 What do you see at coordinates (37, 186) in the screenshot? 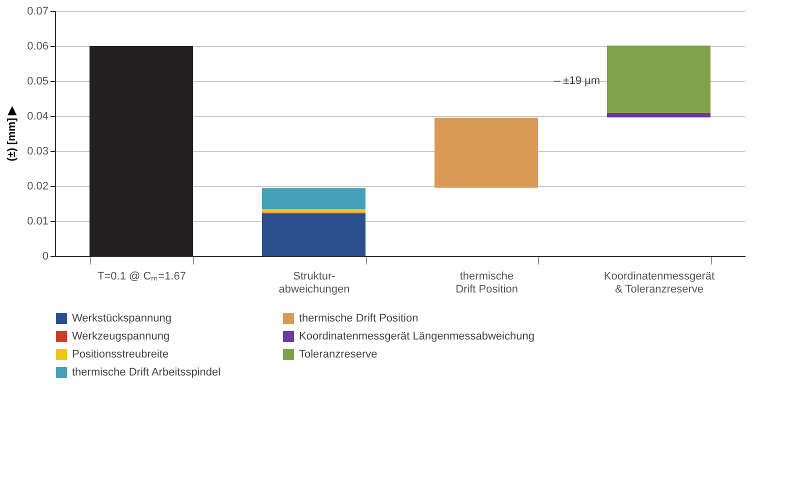
I see `y-tick-label: 0.02` at bounding box center [37, 186].